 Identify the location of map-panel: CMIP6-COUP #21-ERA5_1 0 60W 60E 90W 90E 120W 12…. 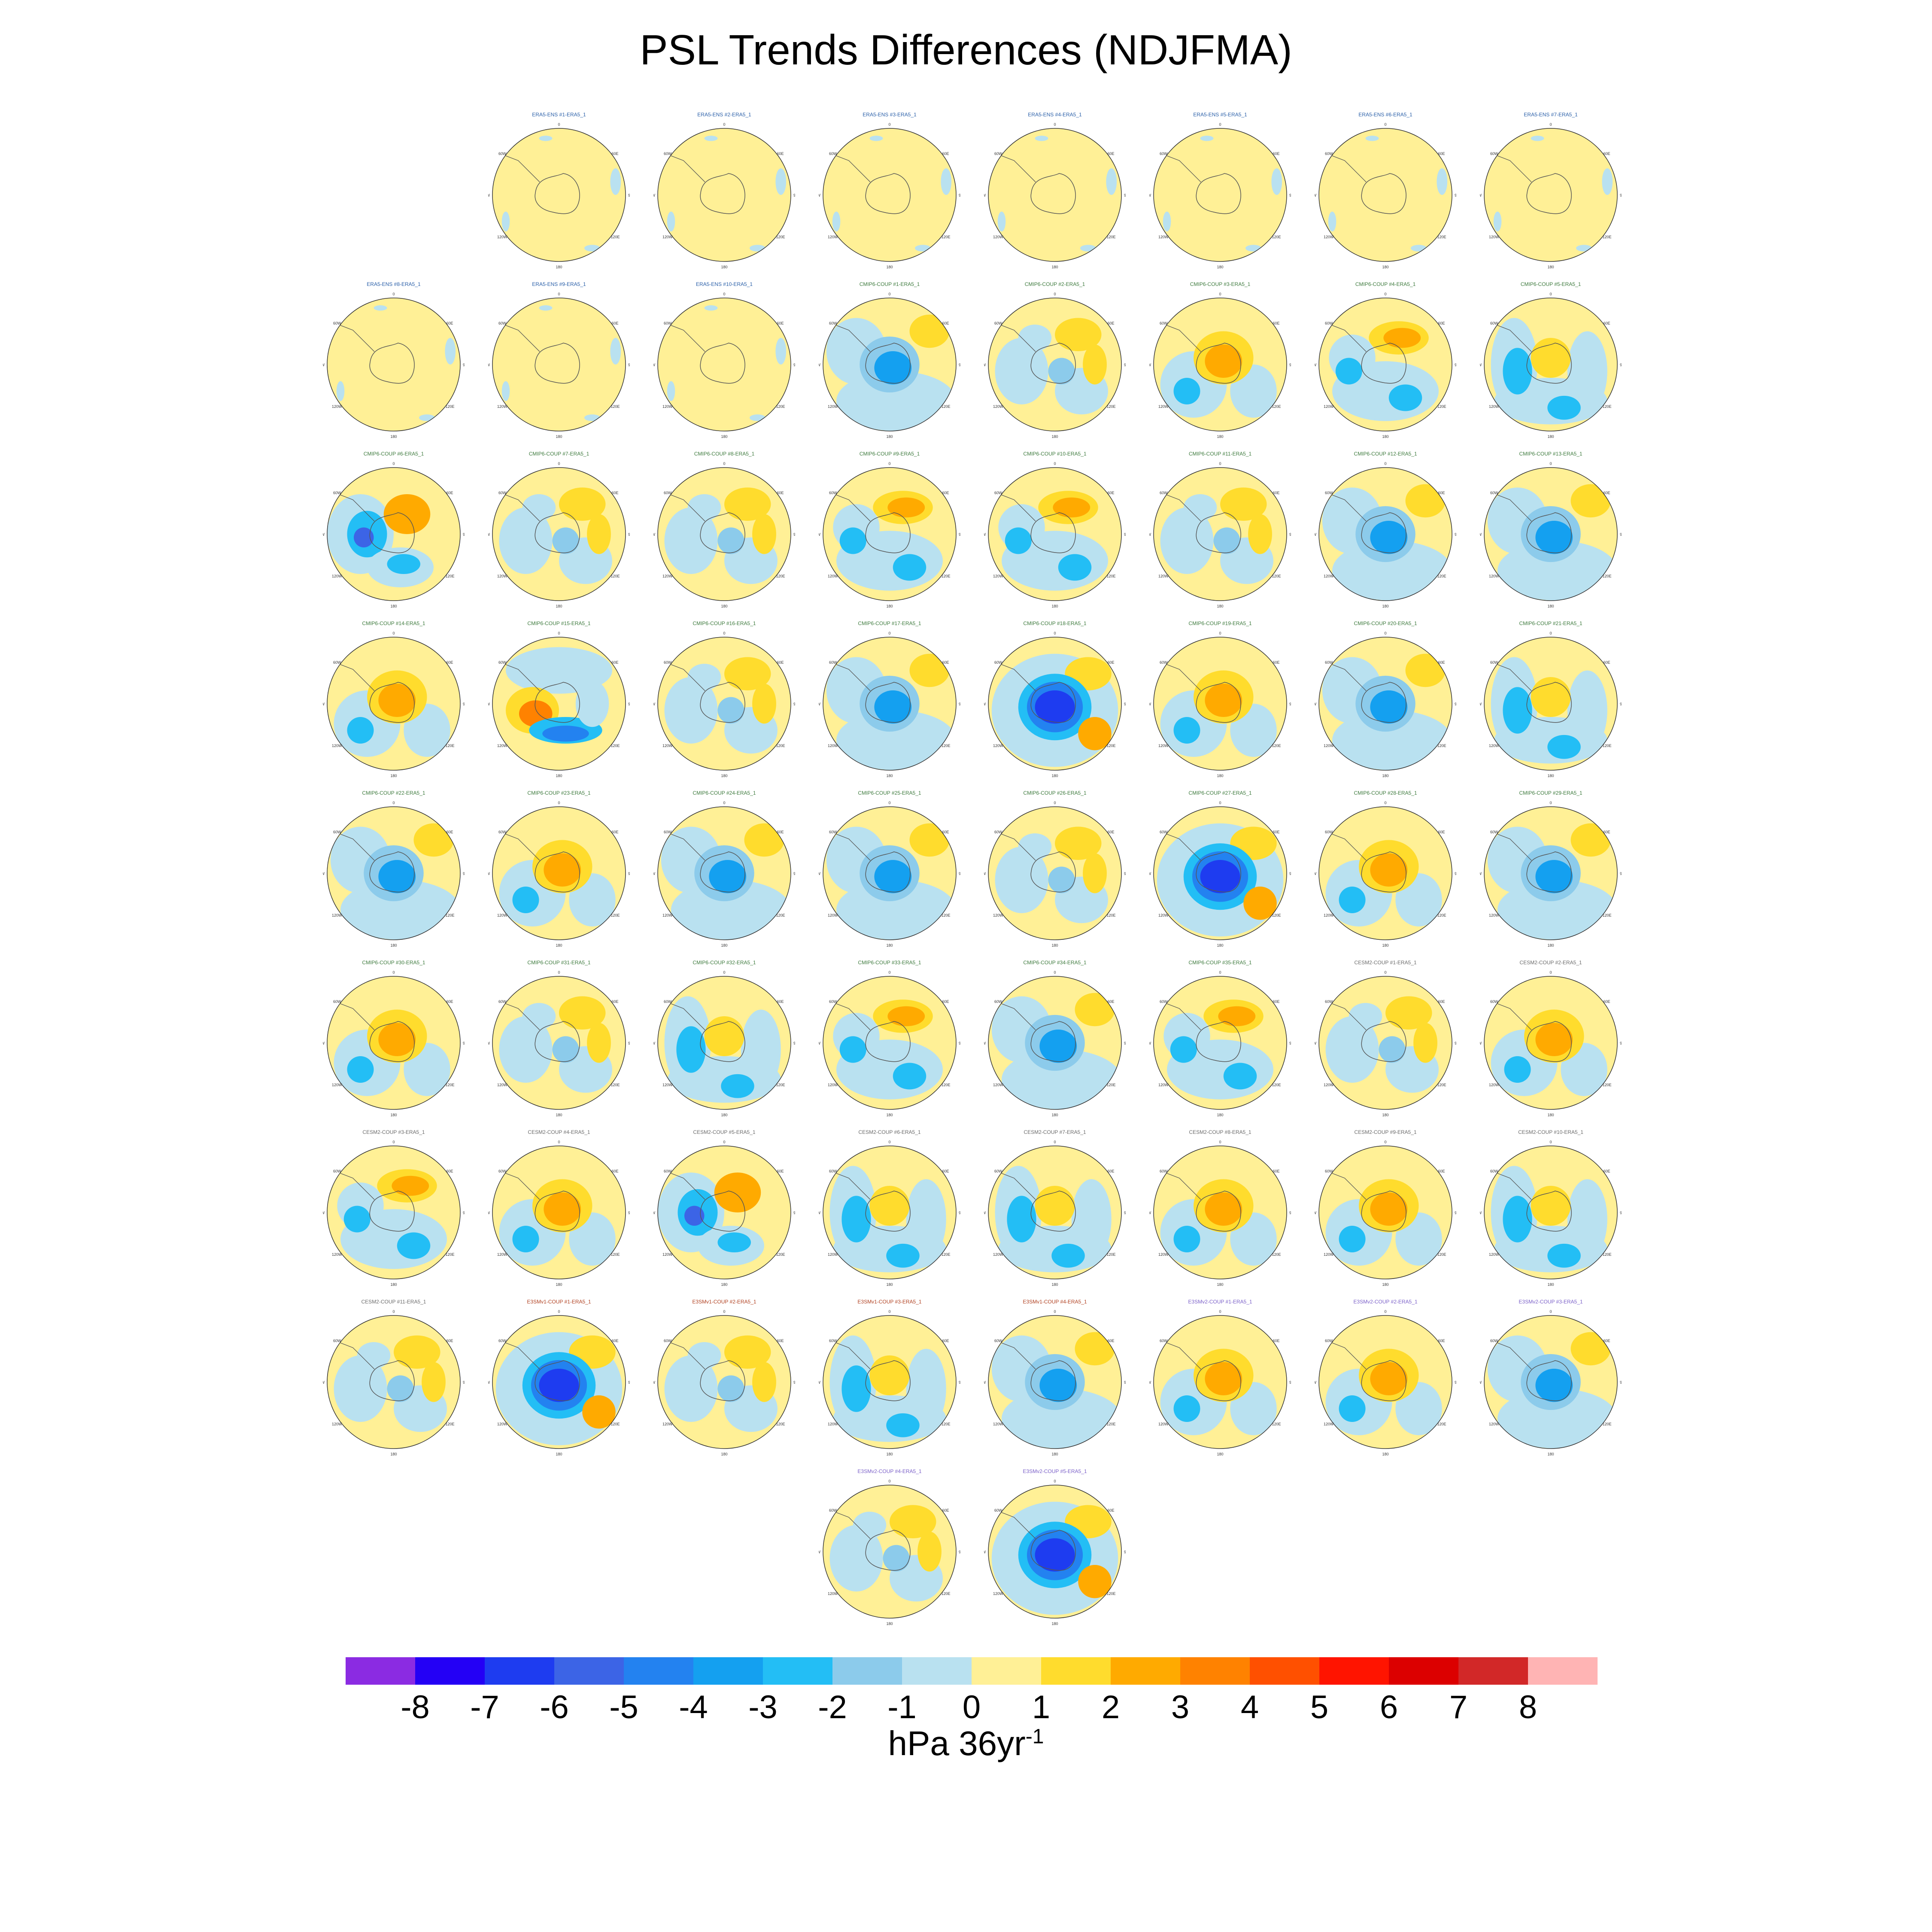
(1551, 700).